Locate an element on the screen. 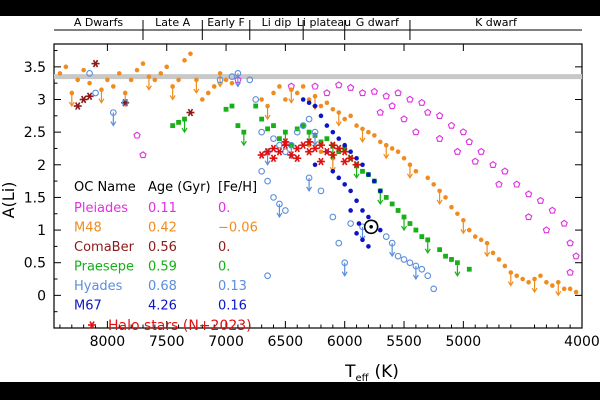  x-tick-label: 4000 is located at coordinates (582, 342).